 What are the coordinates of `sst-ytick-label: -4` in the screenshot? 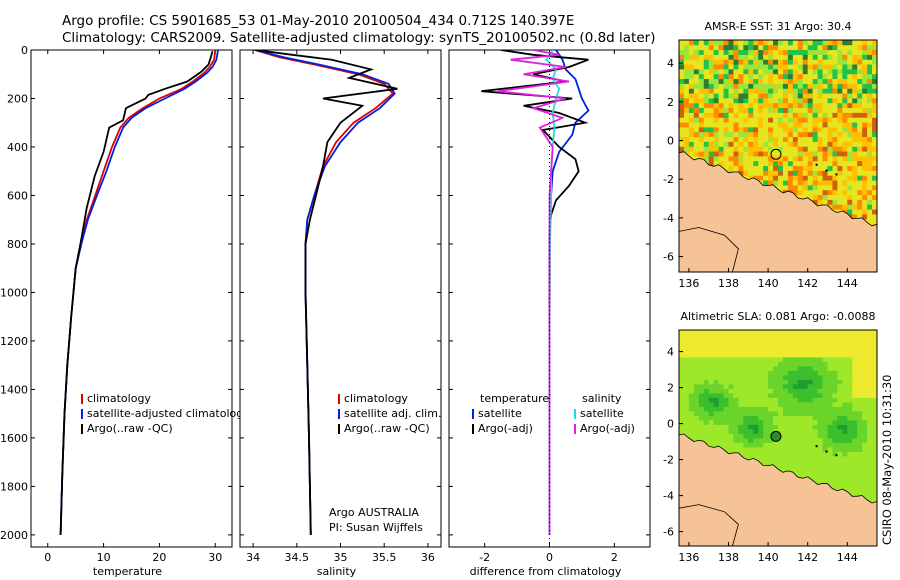 It's located at (668, 218).